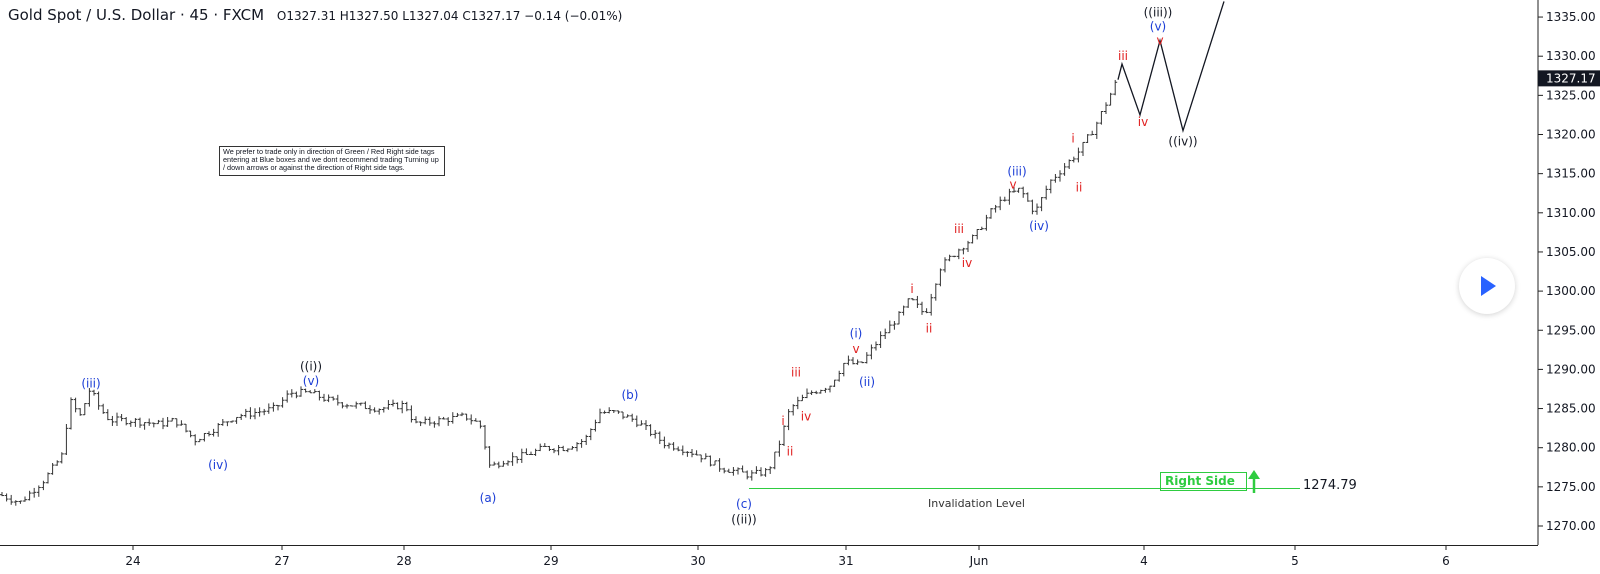 The image size is (1600, 574). Describe the element at coordinates (1171, 67) in the screenshot. I see `projection-path` at that location.